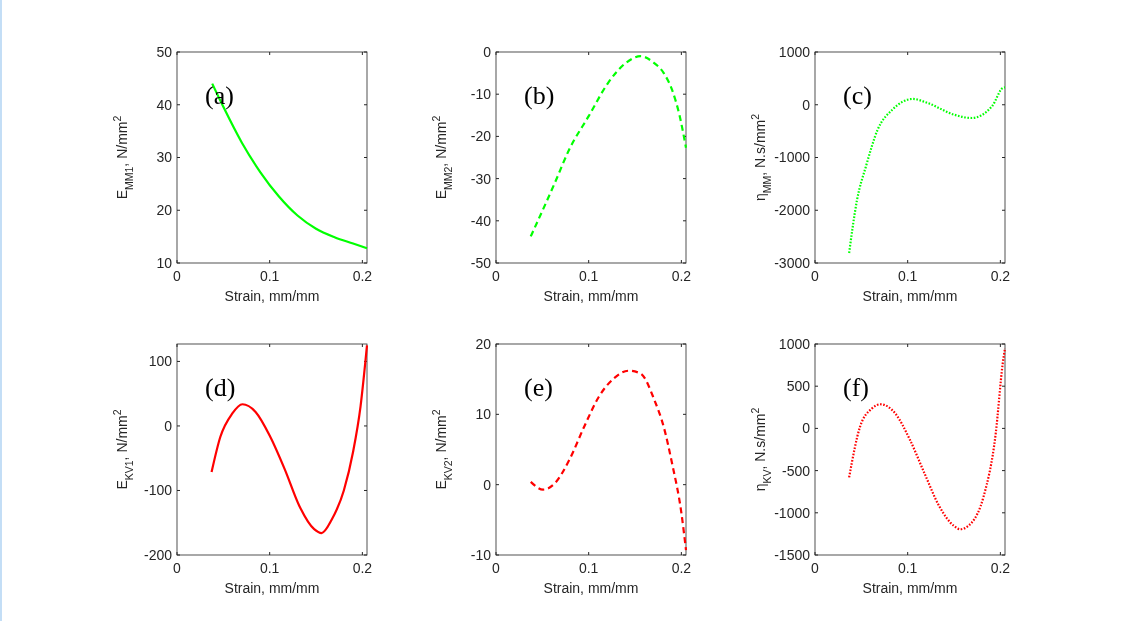 The width and height of the screenshot is (1132, 626). What do you see at coordinates (164, 104) in the screenshot?
I see `y-tick-label: 40` at bounding box center [164, 104].